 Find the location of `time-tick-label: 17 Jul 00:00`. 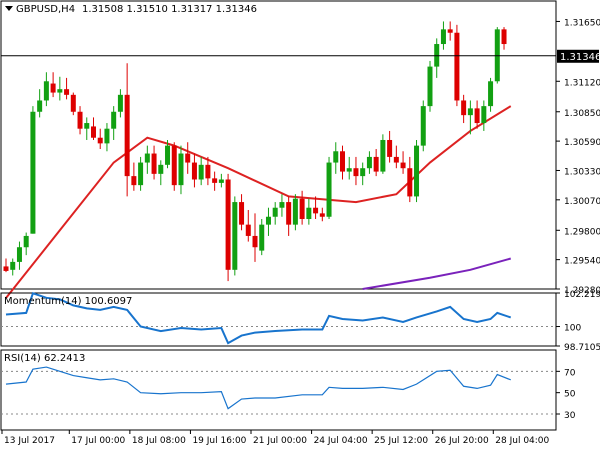

time-tick-label: 17 Jul 00:00 is located at coordinates (98, 441).